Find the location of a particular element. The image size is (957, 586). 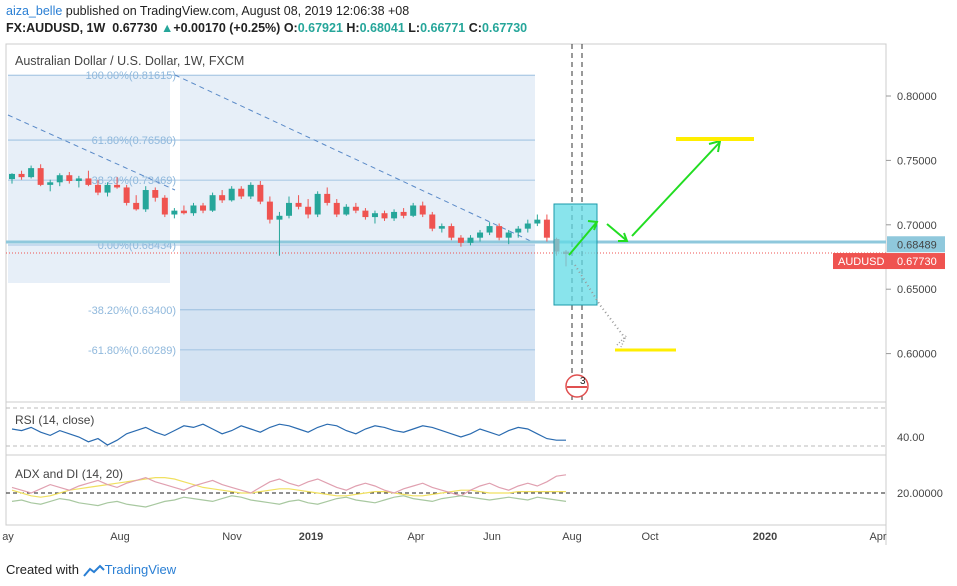

open-value: 0.67921 is located at coordinates (320, 28).